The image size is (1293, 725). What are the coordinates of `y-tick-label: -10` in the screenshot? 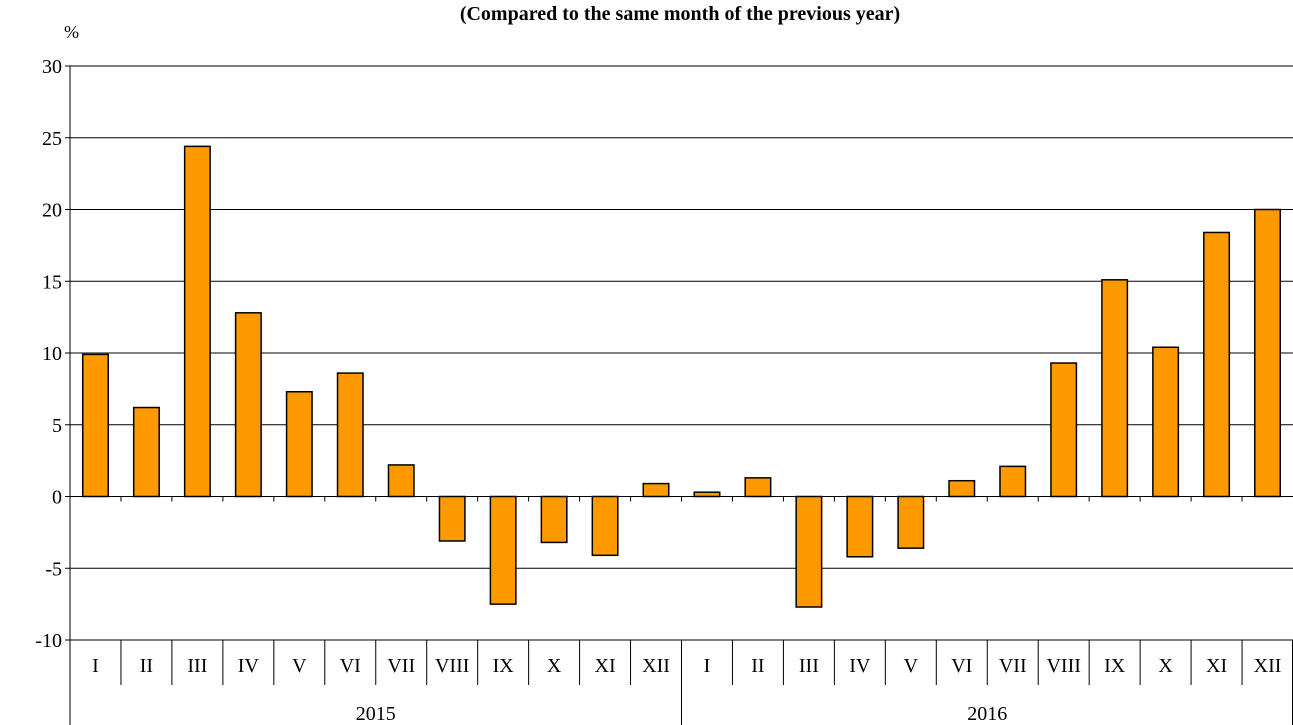 It's located at (48, 641).